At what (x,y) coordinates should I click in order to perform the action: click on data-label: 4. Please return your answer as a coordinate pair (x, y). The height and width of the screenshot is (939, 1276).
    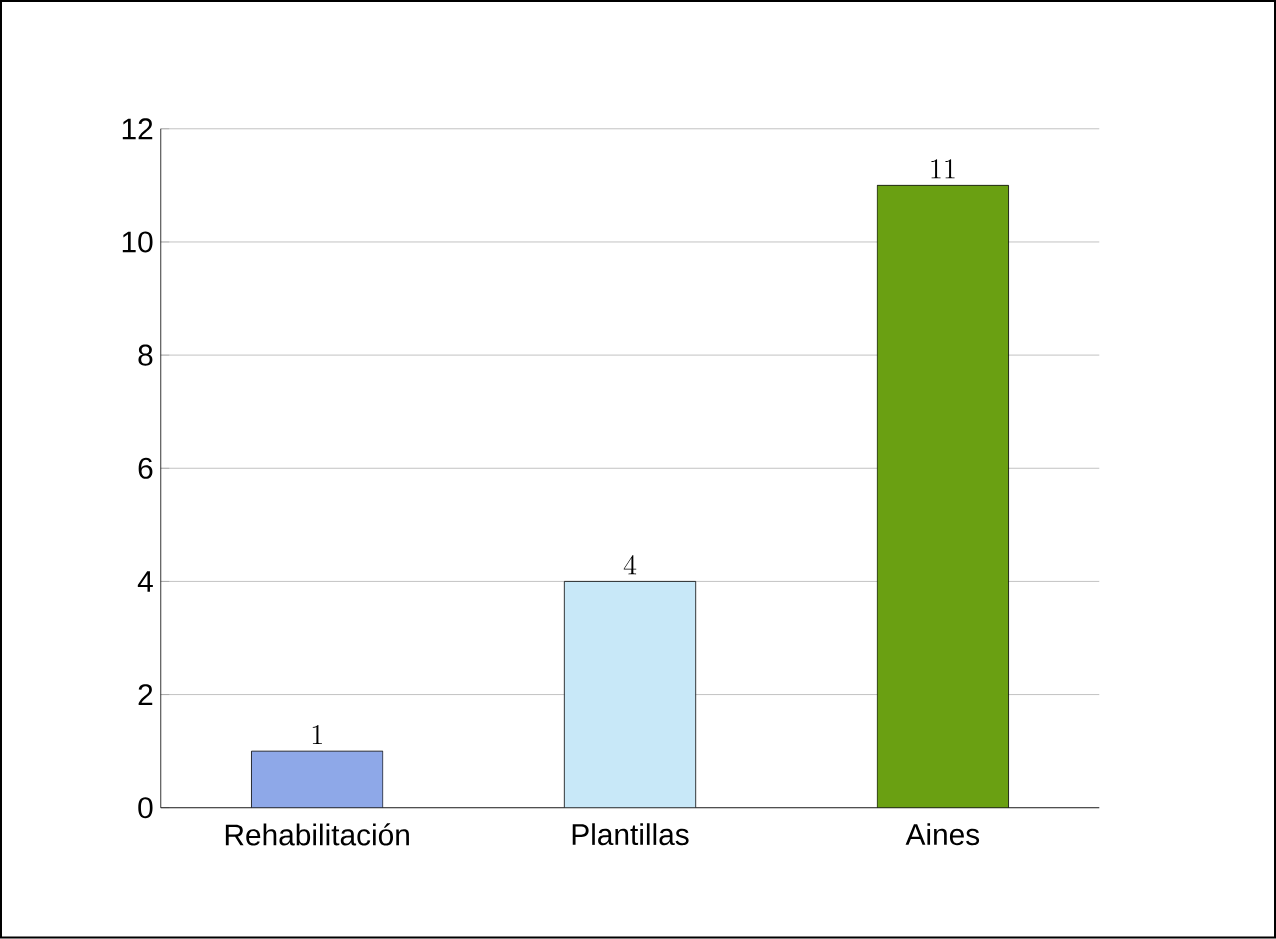
    Looking at the image, I should click on (630, 565).